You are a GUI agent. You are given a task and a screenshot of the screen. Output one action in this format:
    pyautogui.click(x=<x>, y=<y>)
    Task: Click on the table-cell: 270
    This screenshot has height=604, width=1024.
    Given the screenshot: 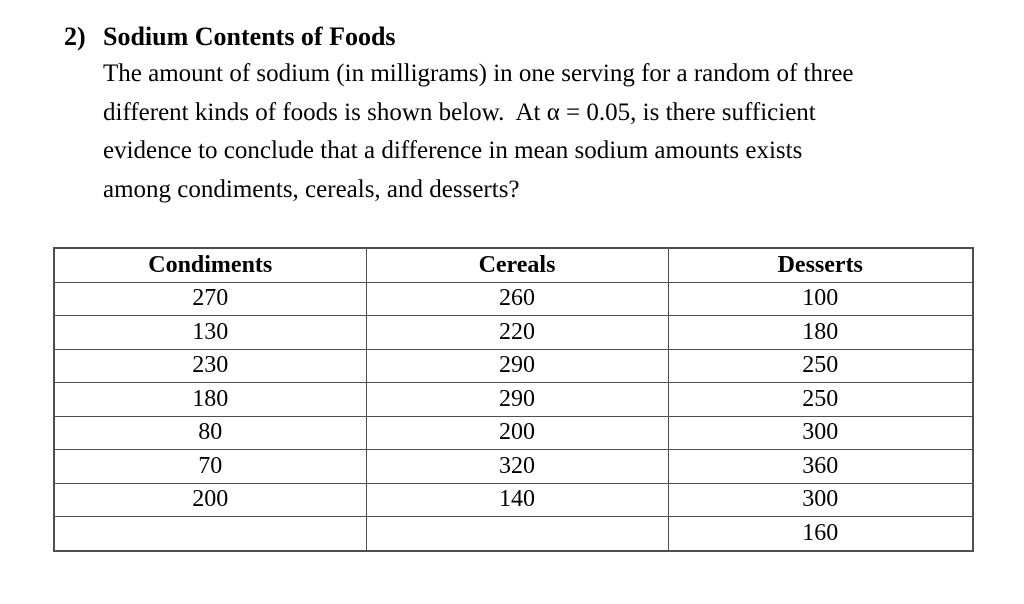 What is the action you would take?
    pyautogui.click(x=210, y=298)
    